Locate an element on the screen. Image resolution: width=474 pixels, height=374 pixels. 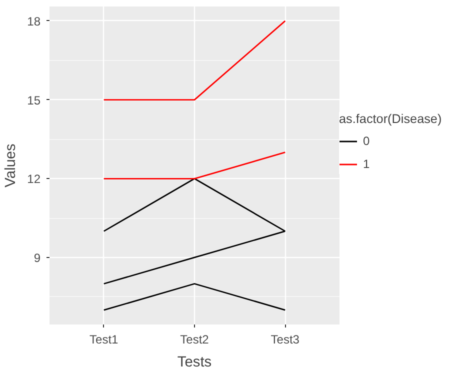
legend-title: as.factor(Disease) is located at coordinates (390, 119).